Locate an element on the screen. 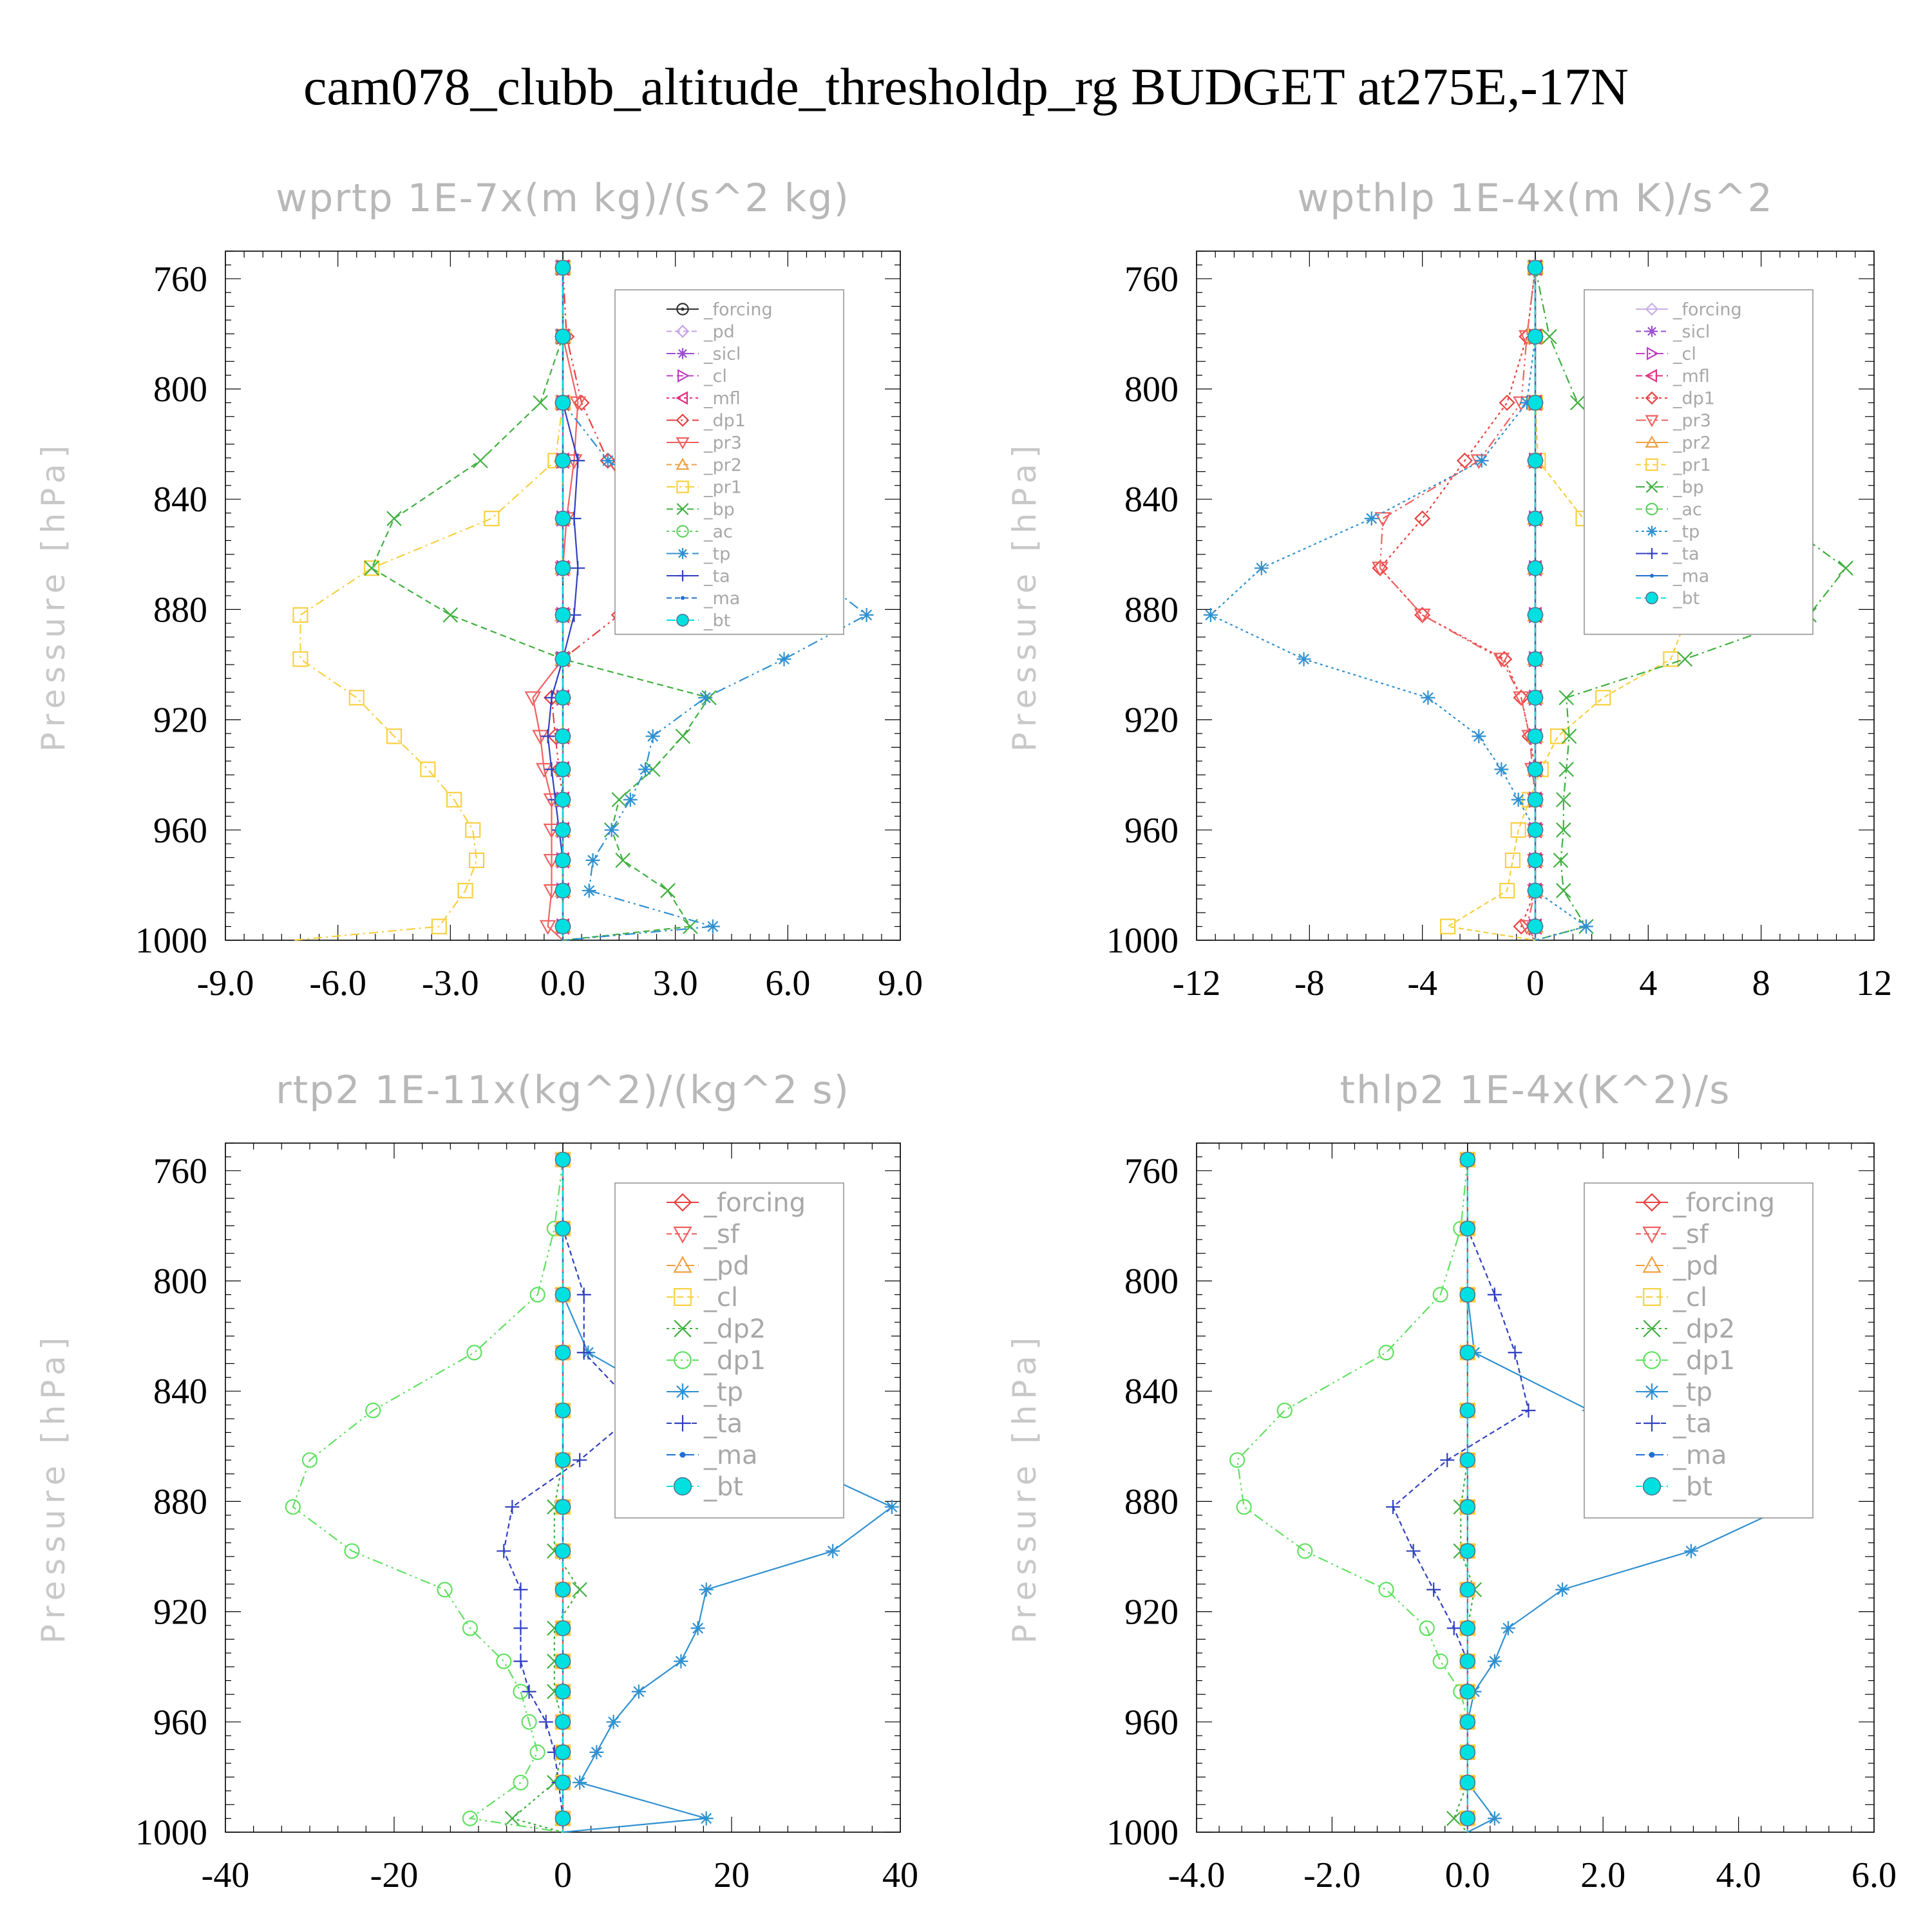 The height and width of the screenshot is (1932, 1932). legend-item: _sicl is located at coordinates (704, 354).